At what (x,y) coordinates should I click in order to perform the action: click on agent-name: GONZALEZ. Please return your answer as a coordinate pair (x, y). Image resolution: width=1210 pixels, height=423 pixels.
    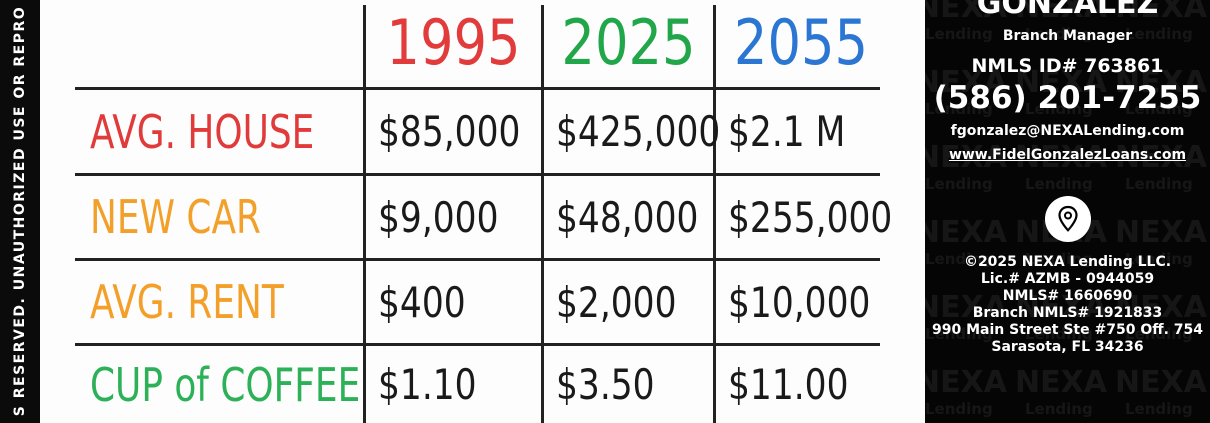
    Looking at the image, I should click on (1067, 10).